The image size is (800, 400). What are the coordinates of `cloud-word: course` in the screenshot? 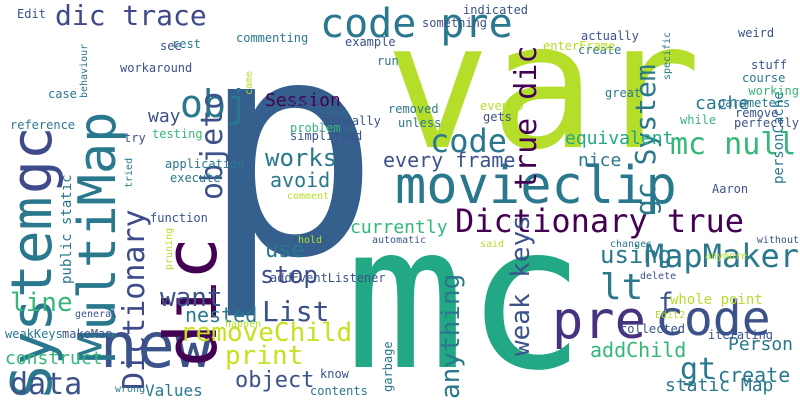 It's located at (764, 78).